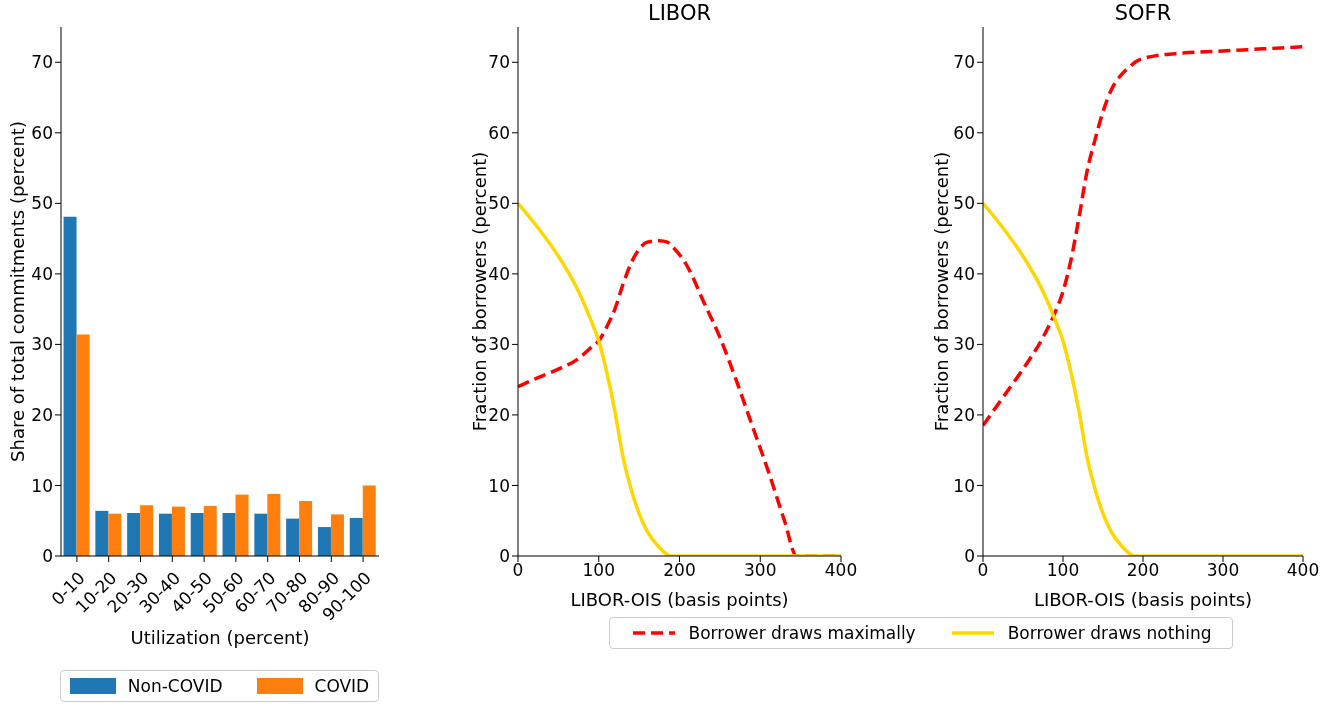 This screenshot has height=704, width=1338. What do you see at coordinates (1109, 633) in the screenshot?
I see `legend-label: Borrower draws nothing` at bounding box center [1109, 633].